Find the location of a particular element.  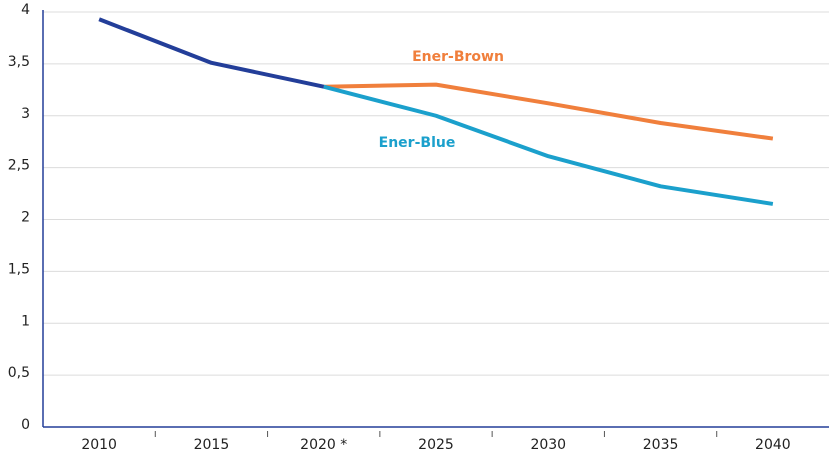

x-tick-label: 2010 is located at coordinates (99, 445).